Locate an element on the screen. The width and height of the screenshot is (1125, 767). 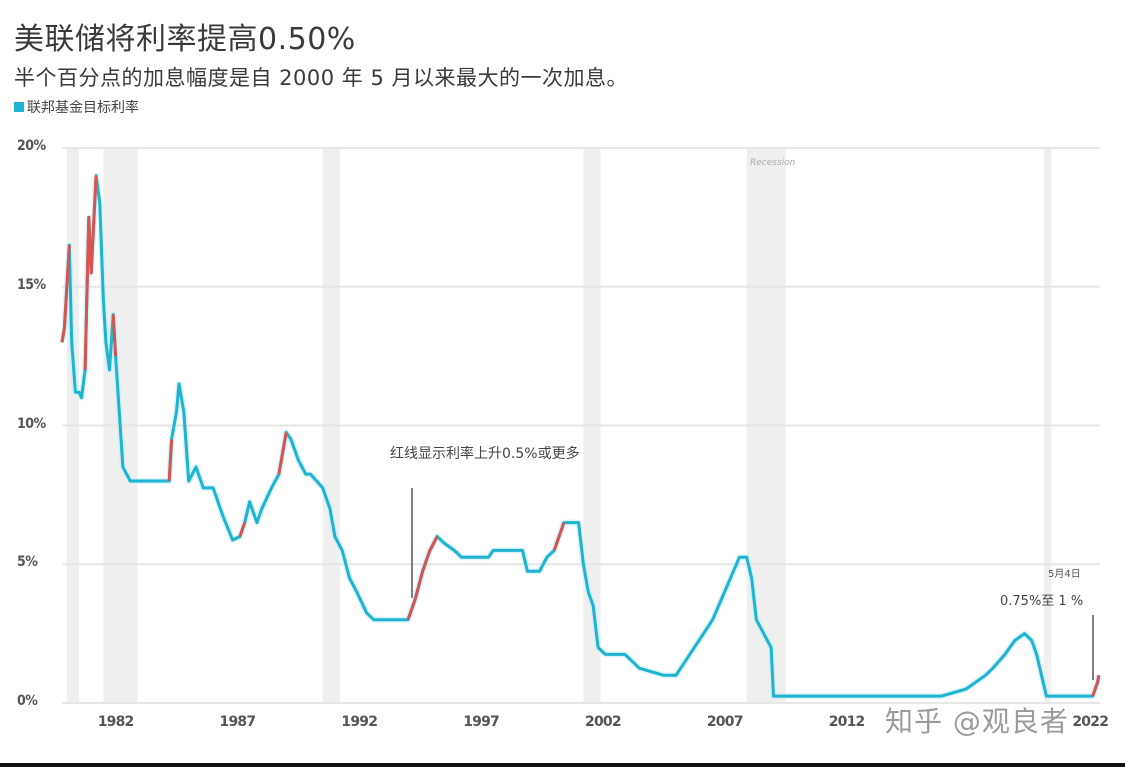
y-tick-label: 20% is located at coordinates (31, 146).